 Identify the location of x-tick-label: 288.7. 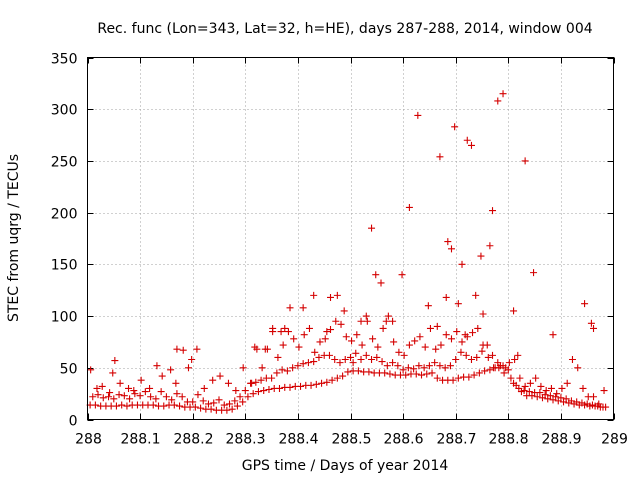
(456, 440).